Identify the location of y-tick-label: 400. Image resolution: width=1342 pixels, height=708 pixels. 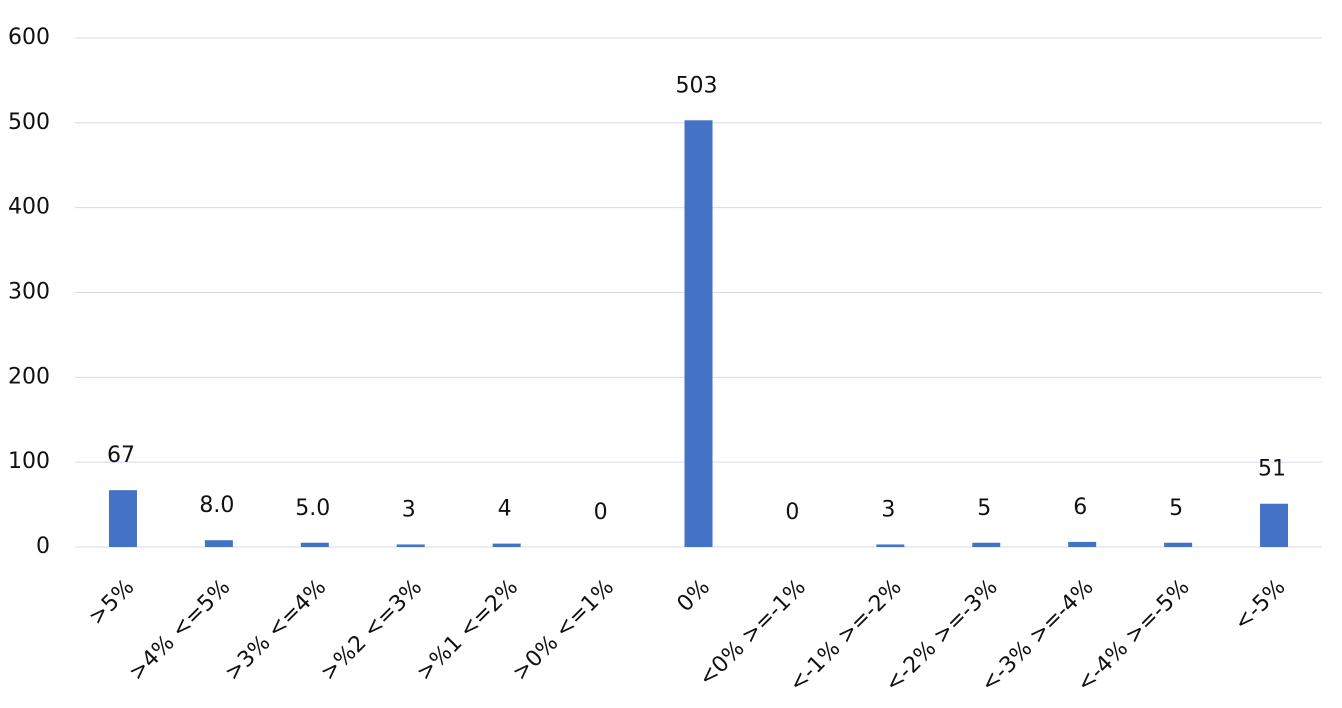
(29, 207).